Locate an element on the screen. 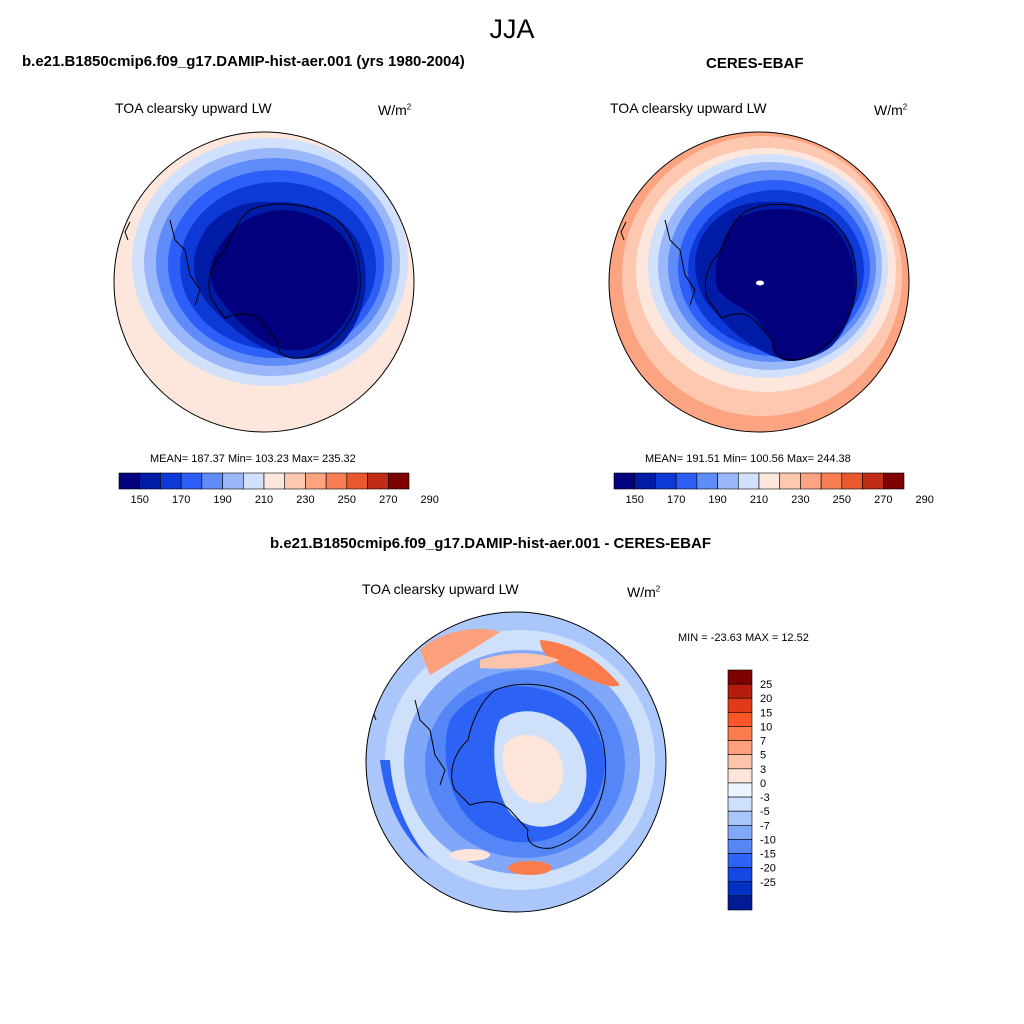  obs-stats: MEAN= 191.51 Min= 100.56 Max= 244.38 is located at coordinates (748, 459).